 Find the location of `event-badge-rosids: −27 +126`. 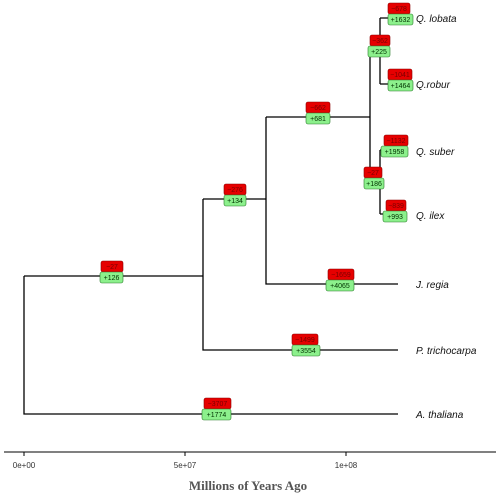

event-badge-rosids: −27 +126 is located at coordinates (111, 272).